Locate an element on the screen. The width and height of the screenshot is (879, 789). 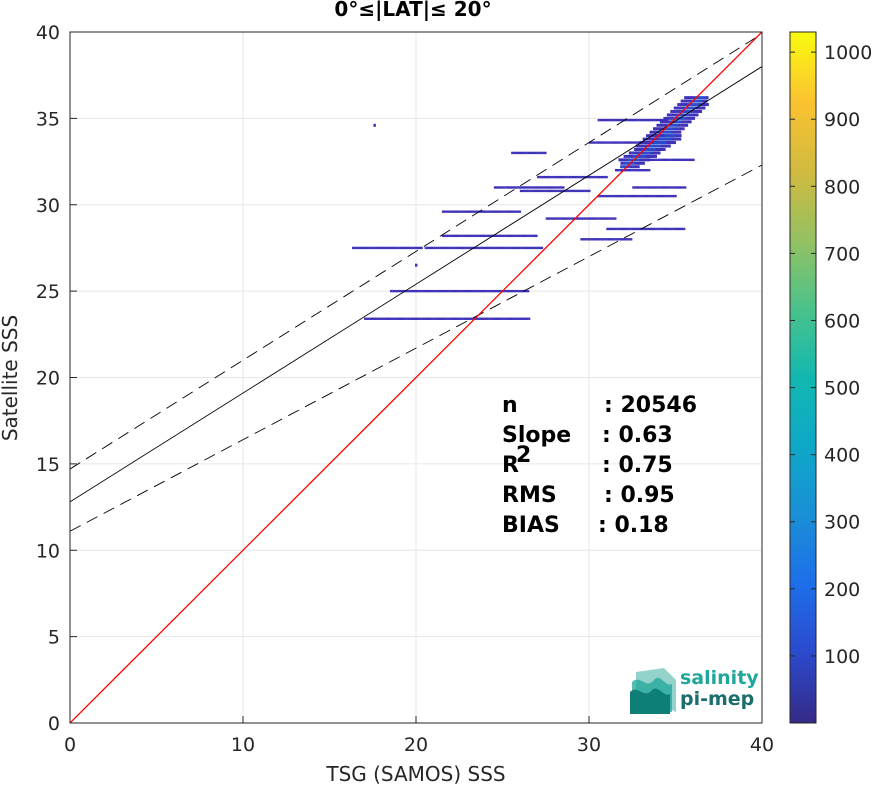
colorbar-tick-label: 600 is located at coordinates (842, 321).